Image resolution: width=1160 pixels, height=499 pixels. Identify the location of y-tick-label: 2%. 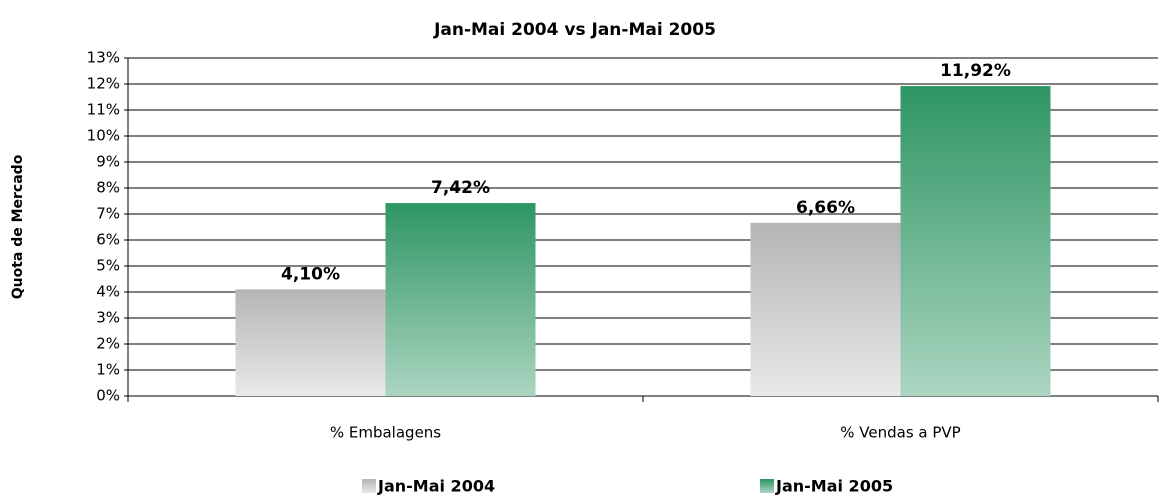
(108, 344).